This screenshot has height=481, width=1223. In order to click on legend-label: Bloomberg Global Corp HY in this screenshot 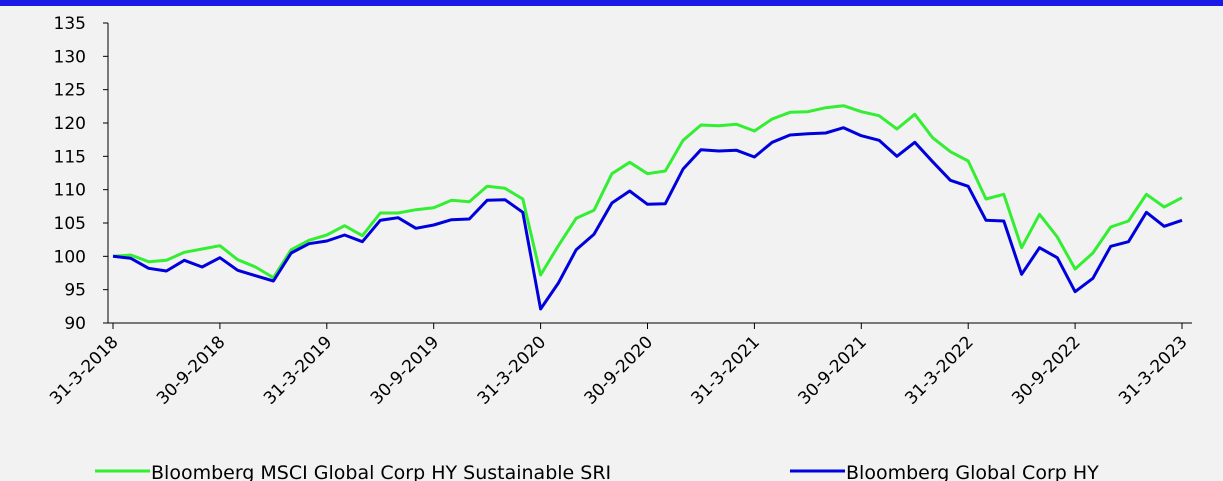, I will do `click(972, 471)`.